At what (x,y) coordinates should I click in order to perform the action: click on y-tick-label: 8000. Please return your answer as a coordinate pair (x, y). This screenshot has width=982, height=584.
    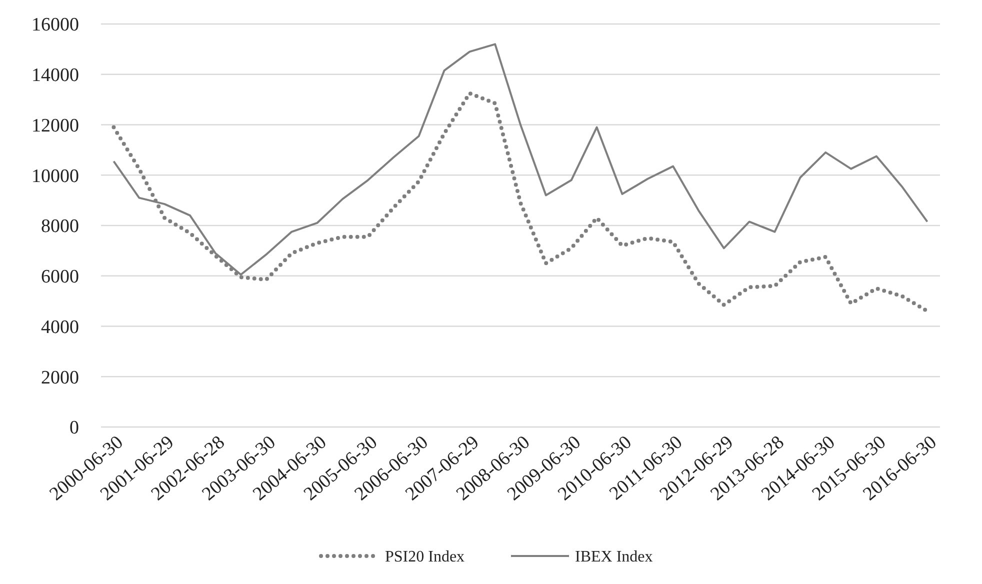
    Looking at the image, I should click on (60, 227).